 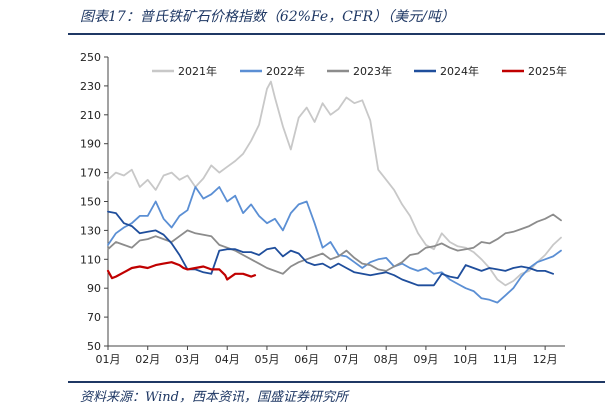 What do you see at coordinates (336, 382) in the screenshot?
I see `bottom-rule` at bounding box center [336, 382].